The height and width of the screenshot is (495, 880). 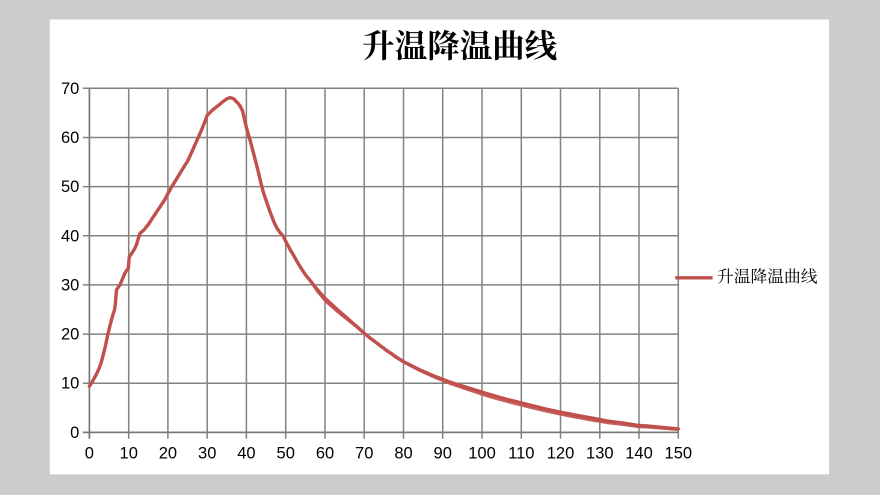 I want to click on svg-text: 130, so click(x=600, y=453).